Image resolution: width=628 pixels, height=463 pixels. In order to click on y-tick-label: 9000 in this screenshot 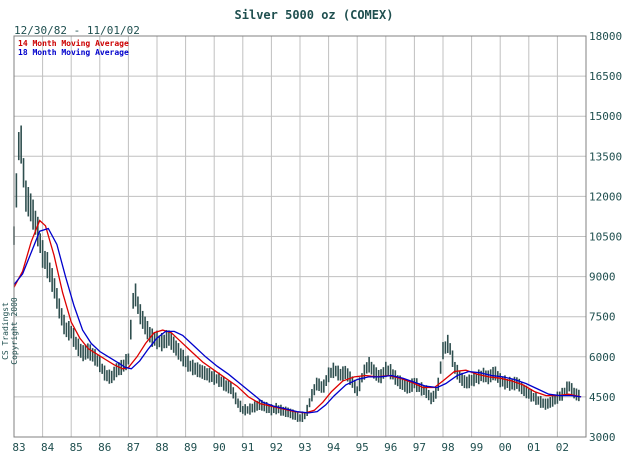, I will do `click(602, 277)`.